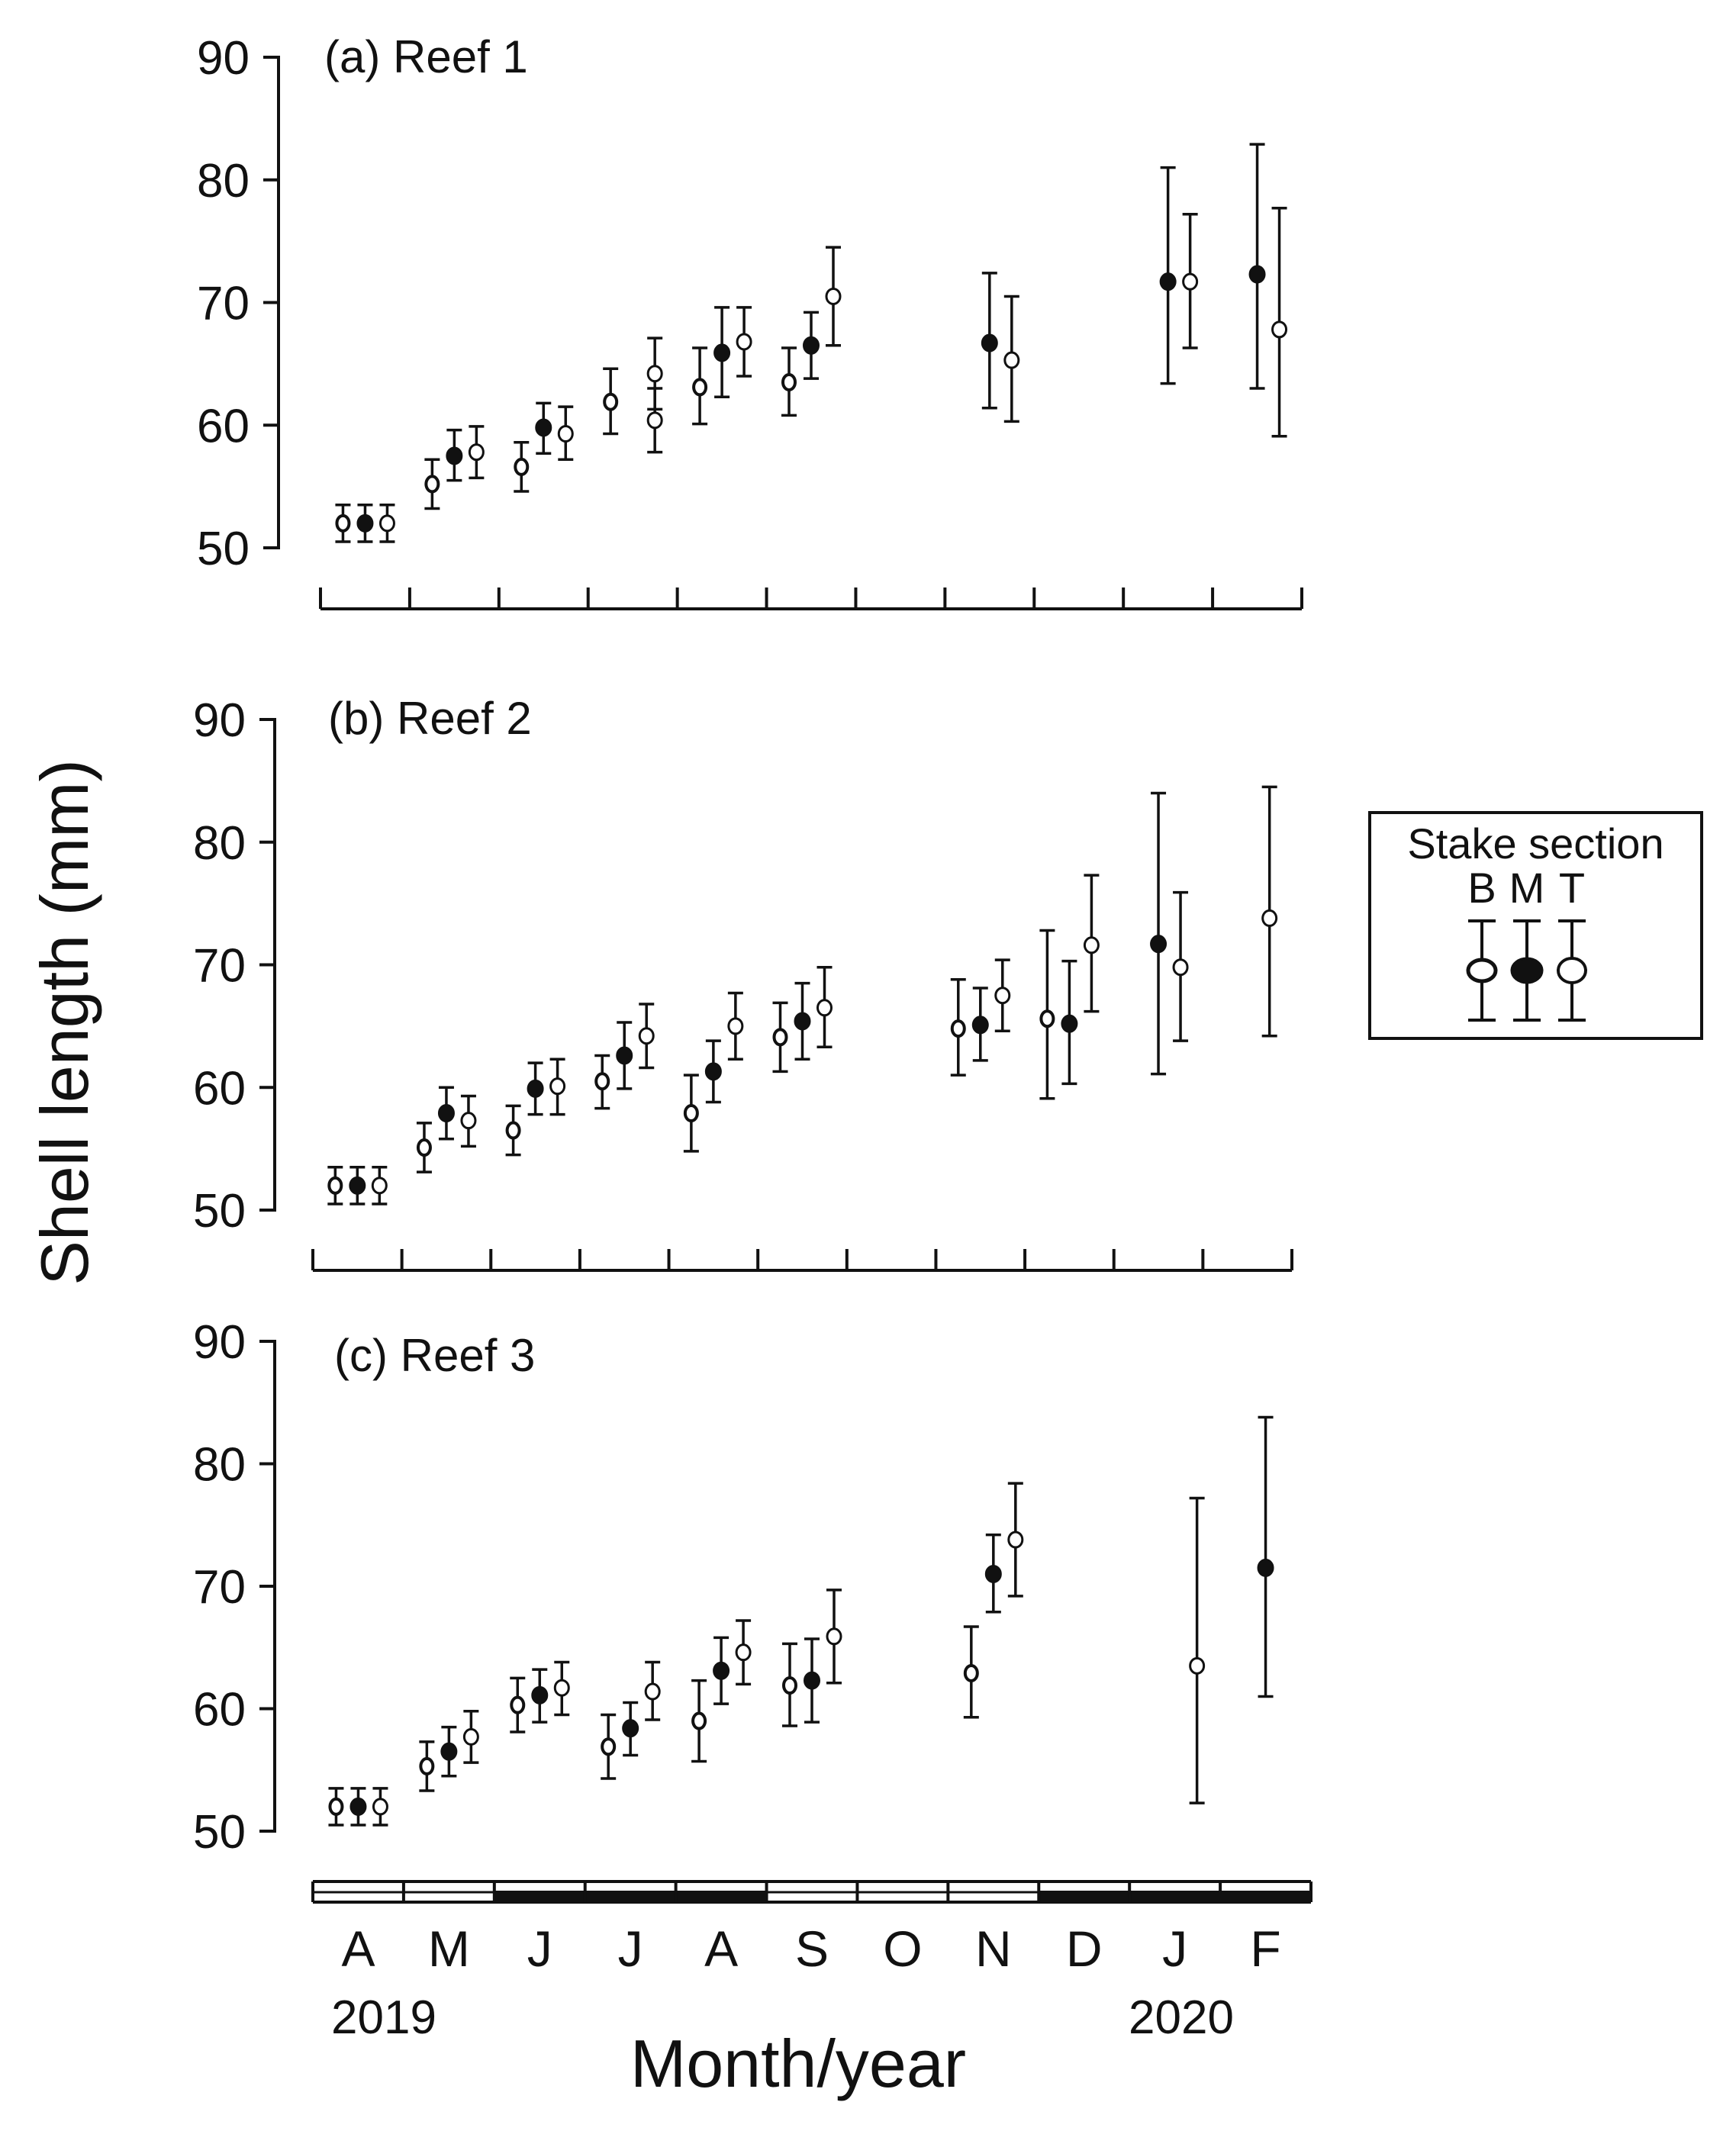  What do you see at coordinates (64, 1022) in the screenshot?
I see `y-axis-label: Shell length (mm)` at bounding box center [64, 1022].